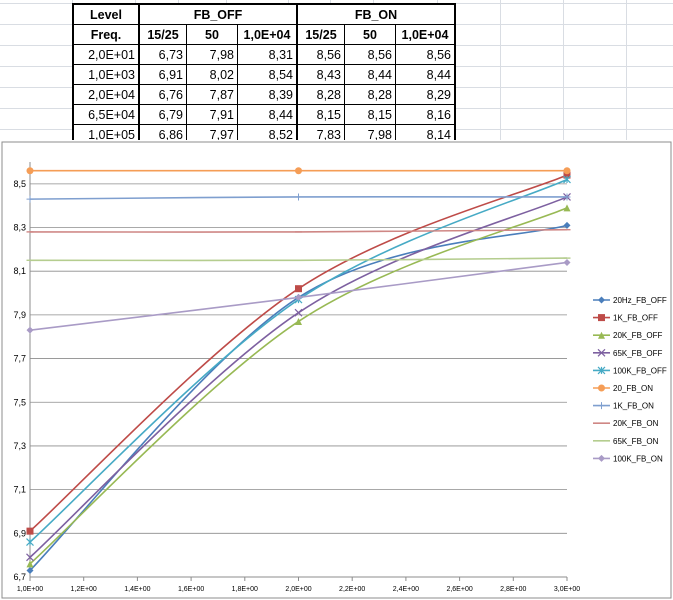 This screenshot has height=600, width=673. What do you see at coordinates (352, 589) in the screenshot?
I see `x-tick-label: 2,2E+00` at bounding box center [352, 589].